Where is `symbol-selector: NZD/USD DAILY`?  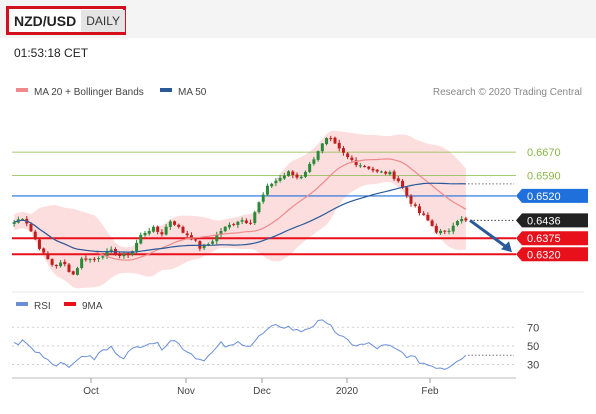 symbol-selector: NZD/USD DAILY is located at coordinates (66, 20).